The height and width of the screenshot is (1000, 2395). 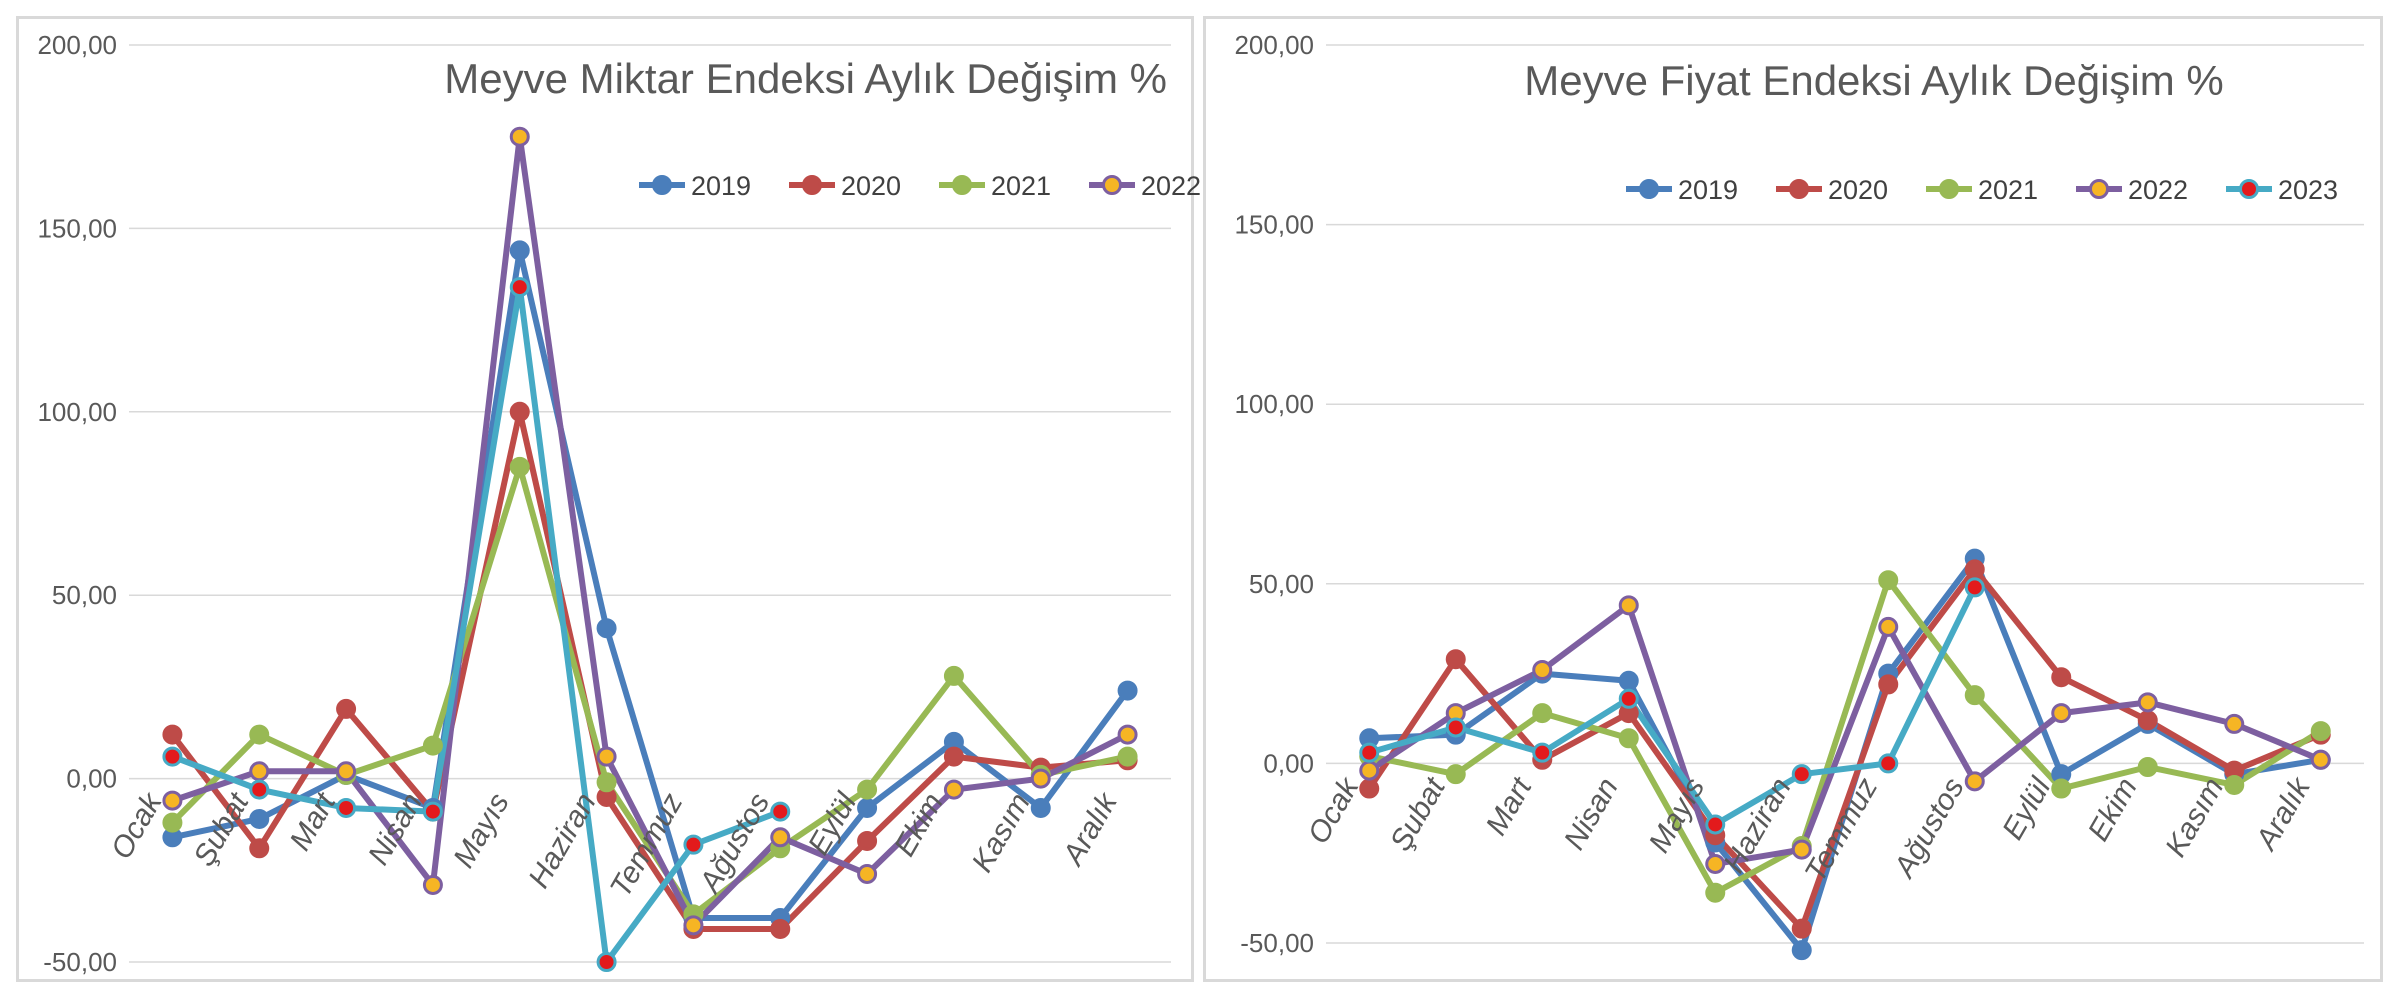 What do you see at coordinates (1274, 404) in the screenshot?
I see `fiyat-y-tick-label: 100,00` at bounding box center [1274, 404].